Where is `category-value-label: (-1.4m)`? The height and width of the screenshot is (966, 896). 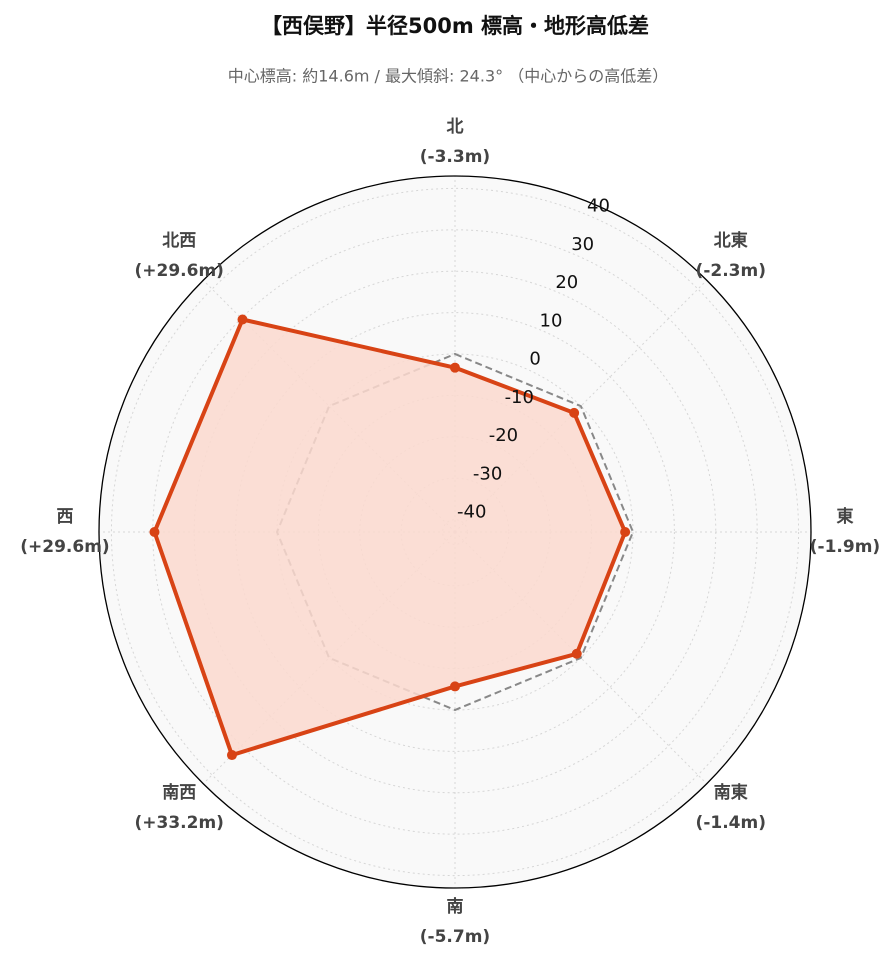 category-value-label: (-1.4m) is located at coordinates (731, 823).